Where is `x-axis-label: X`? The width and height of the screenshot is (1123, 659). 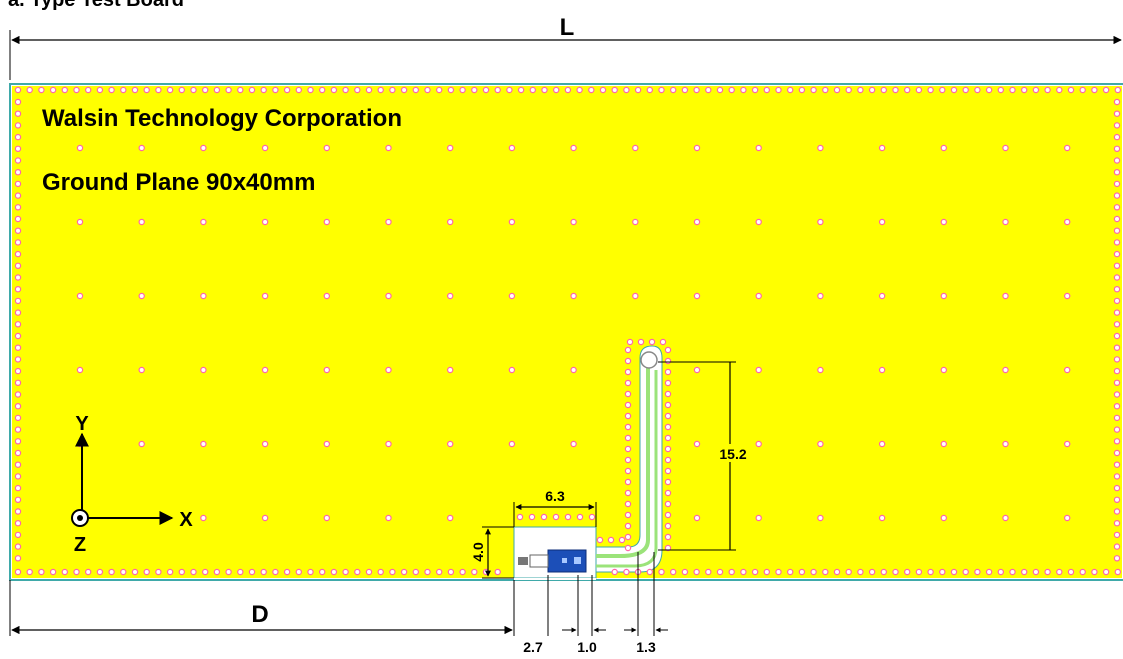
x-axis-label: X is located at coordinates (186, 520).